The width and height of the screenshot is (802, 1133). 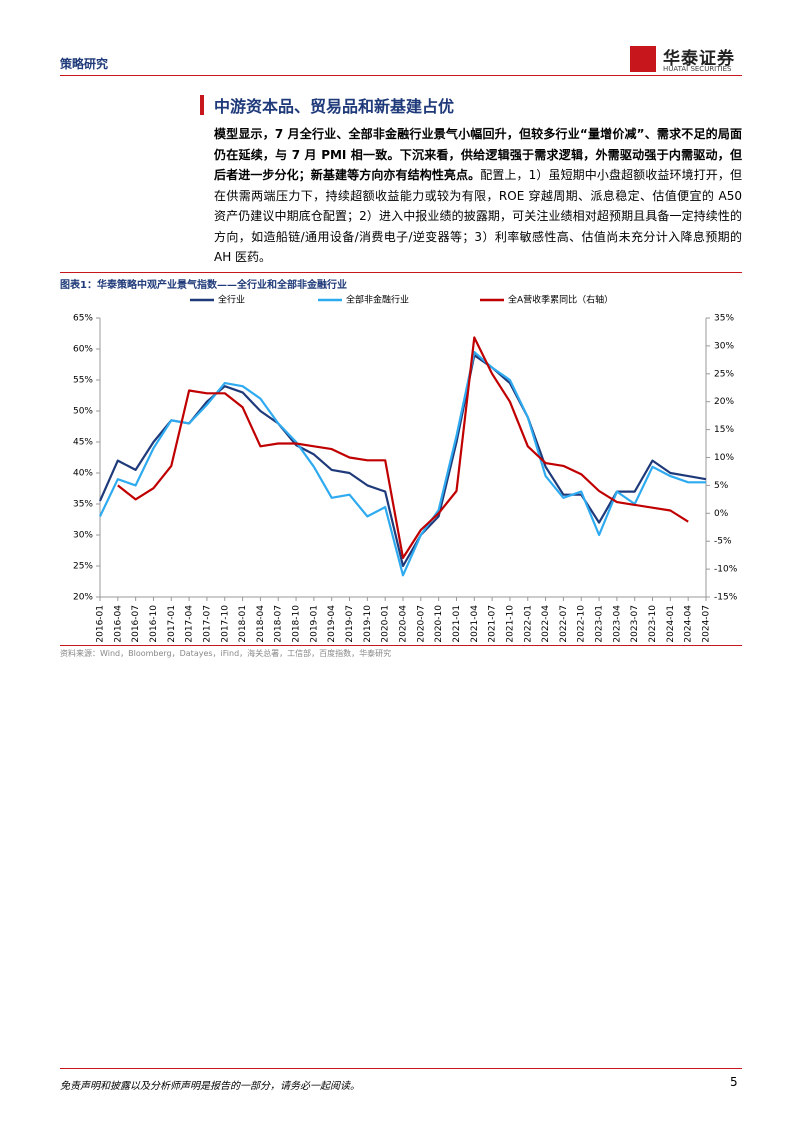 What do you see at coordinates (83, 412) in the screenshot?
I see `y-tick-label: 50%` at bounding box center [83, 412].